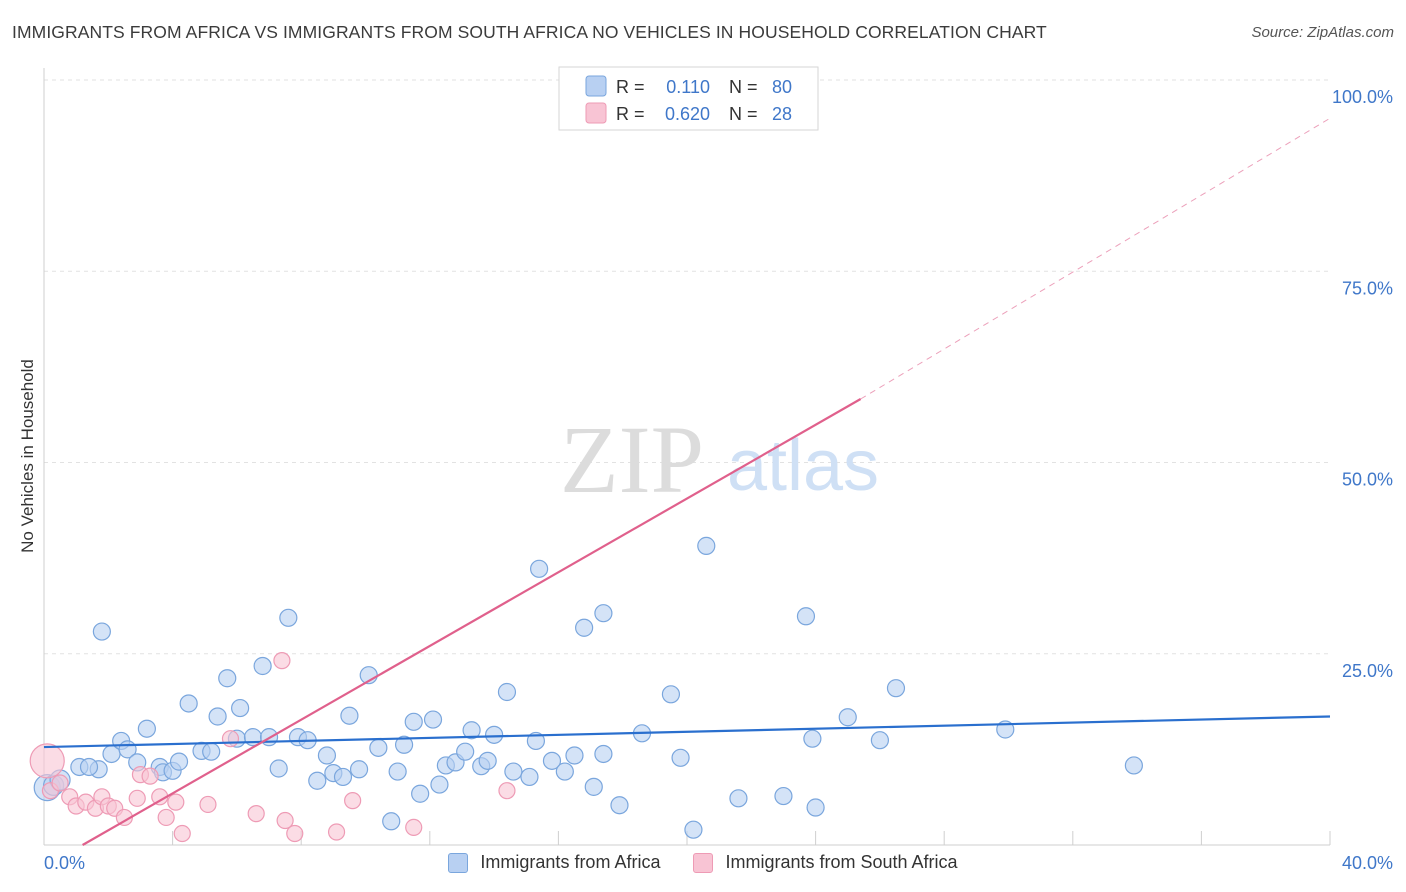 This screenshot has width=1406, height=892. Describe the element at coordinates (841, 862) in the screenshot. I see `legend-label-south-africa: Immigrants from South Africa` at that location.